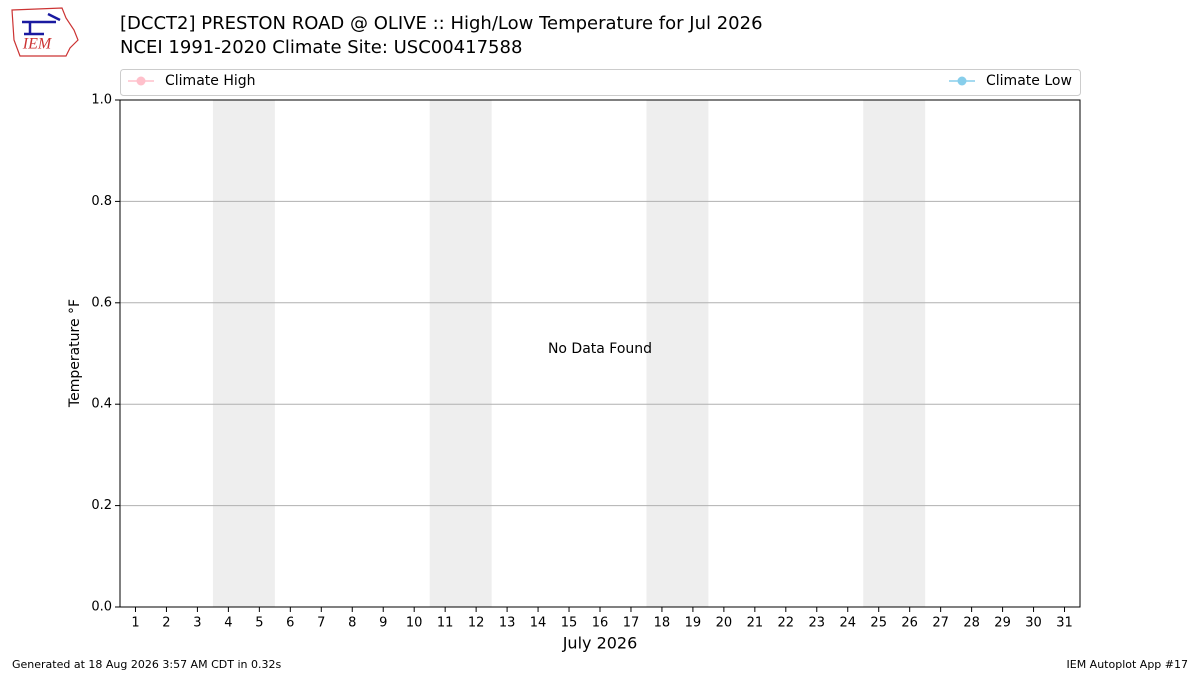  What do you see at coordinates (414, 623) in the screenshot?
I see `x-tick-label: 10` at bounding box center [414, 623].